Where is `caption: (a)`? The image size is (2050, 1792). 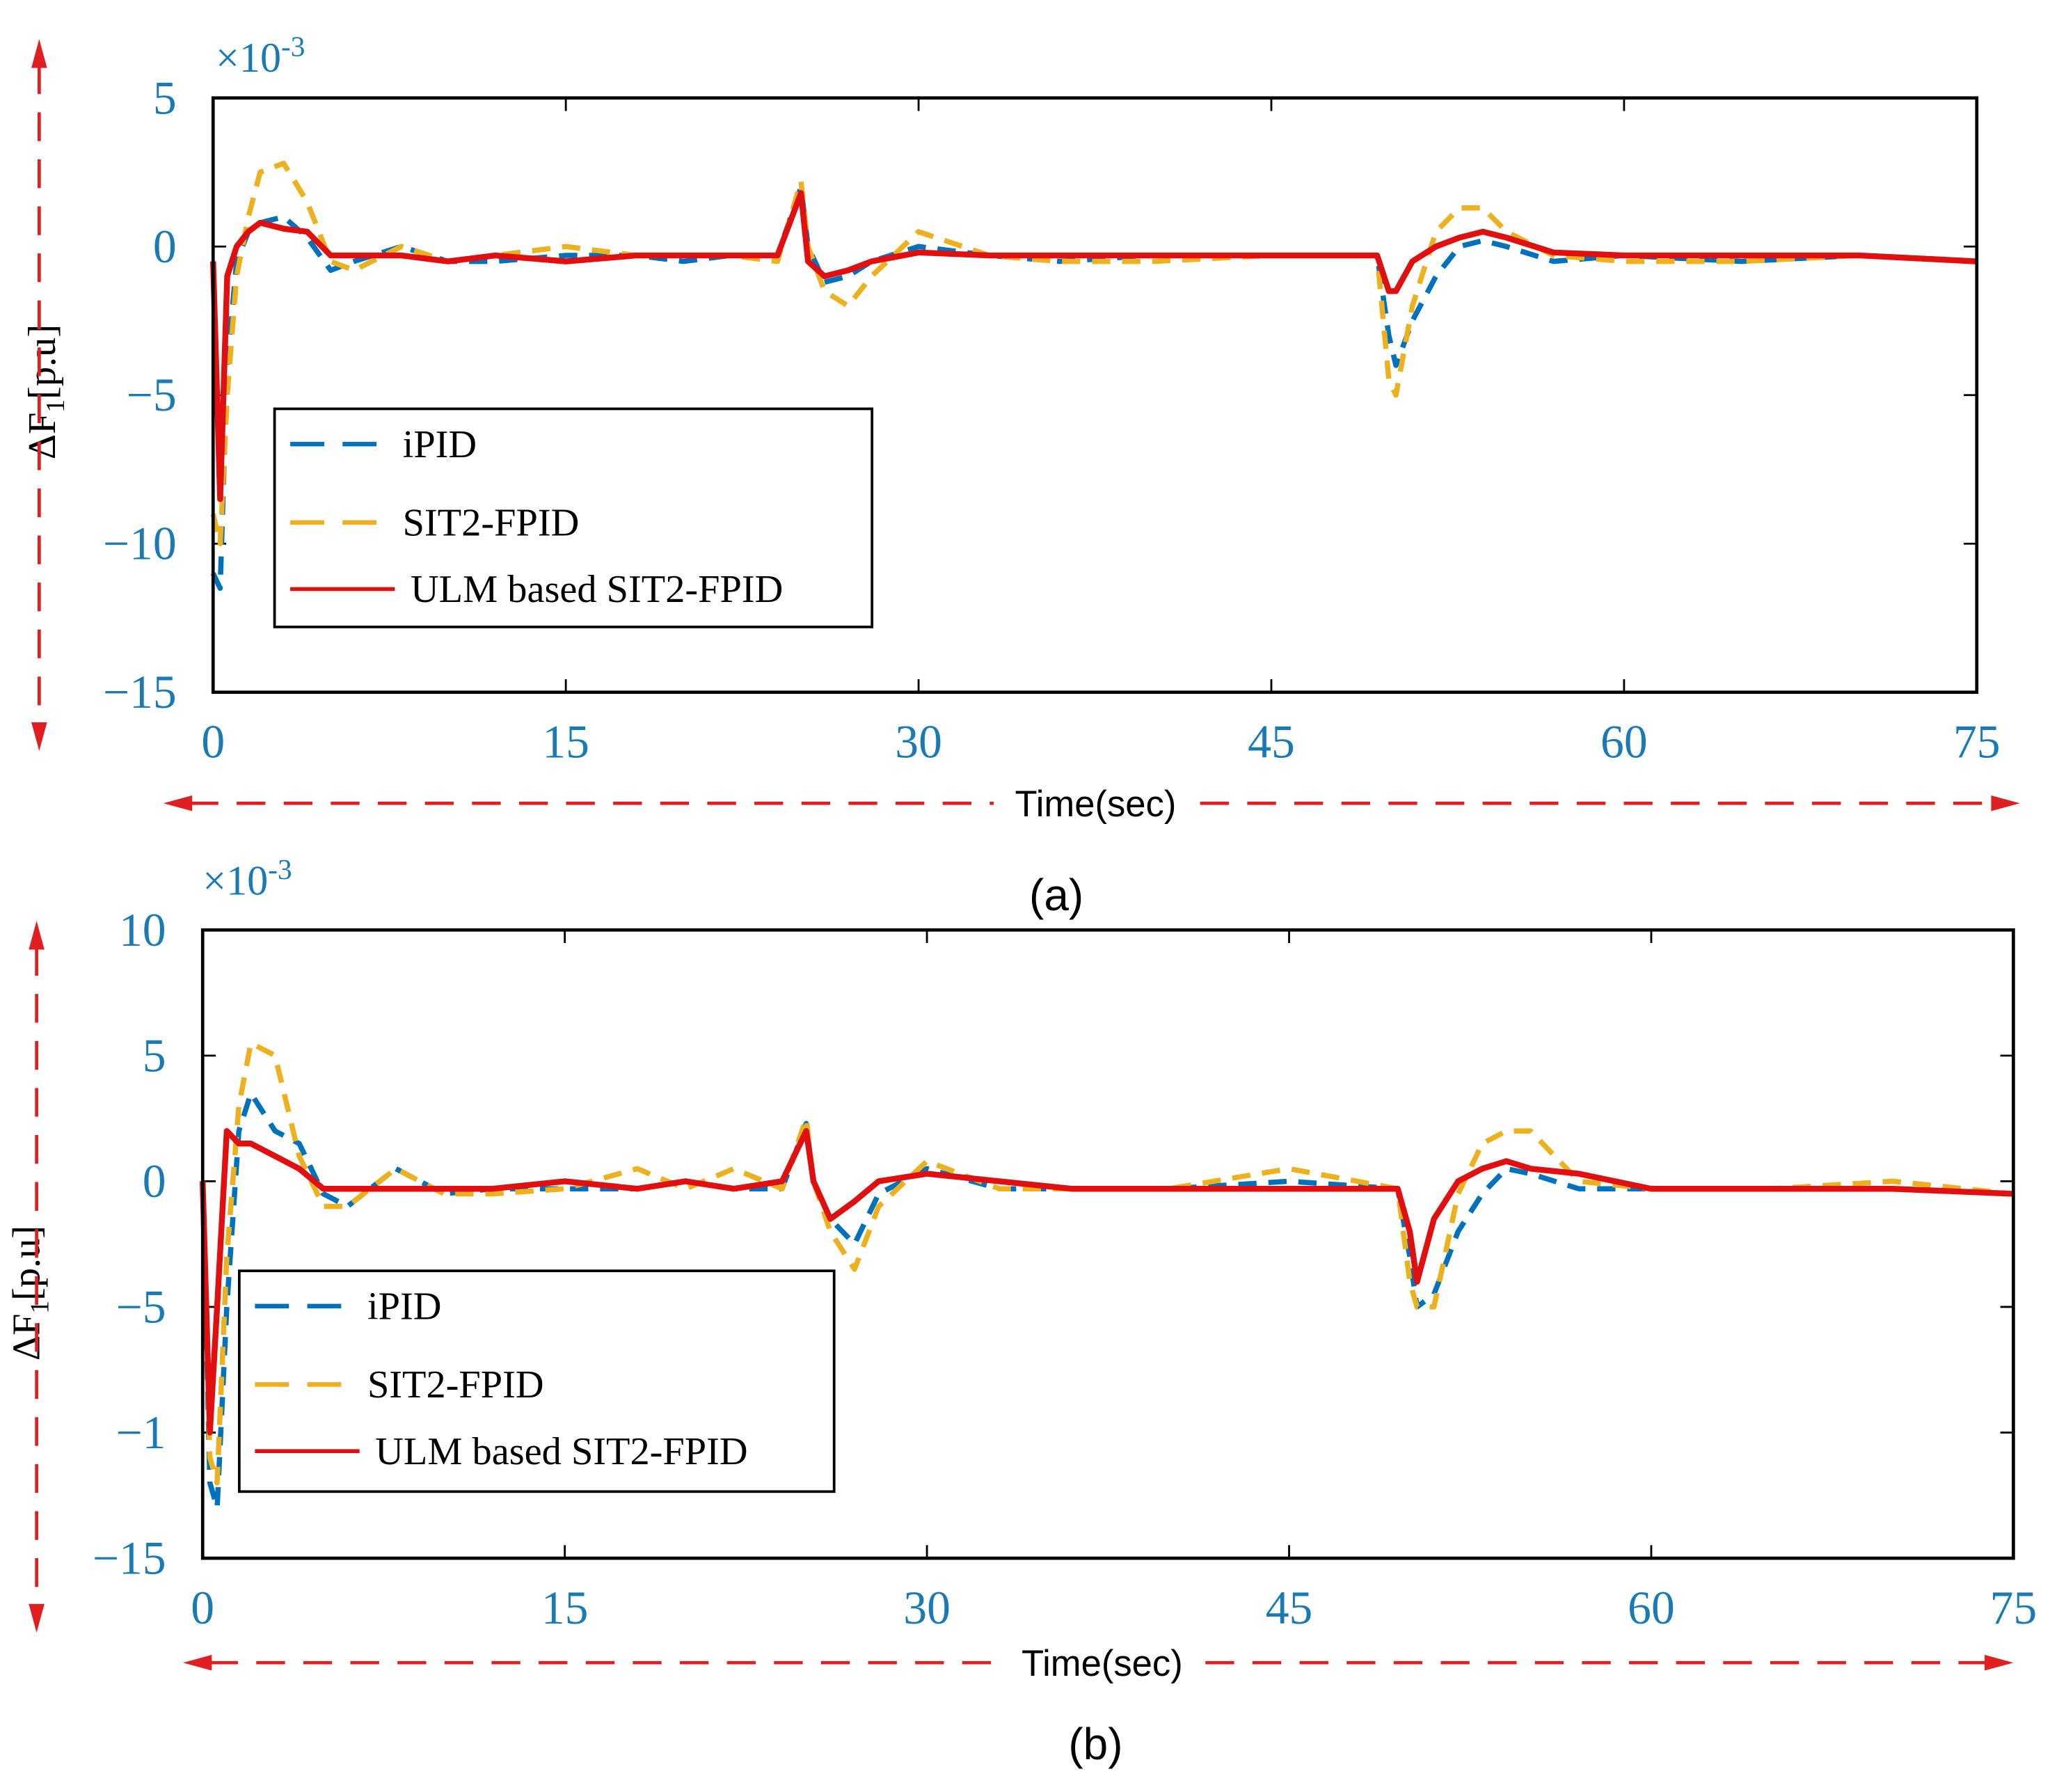
caption: (a) is located at coordinates (1056, 895).